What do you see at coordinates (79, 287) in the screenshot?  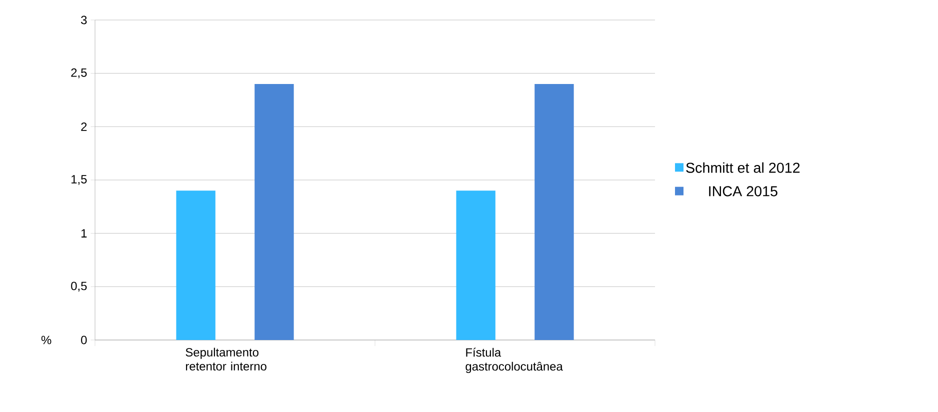 I see `y-tick-label: 0,5` at bounding box center [79, 287].